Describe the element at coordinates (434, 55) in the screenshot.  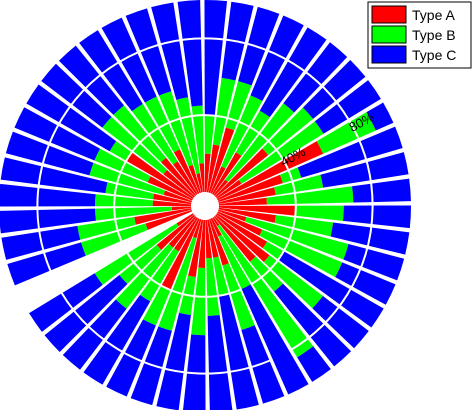
I see `legend-label-3: Type C` at that location.